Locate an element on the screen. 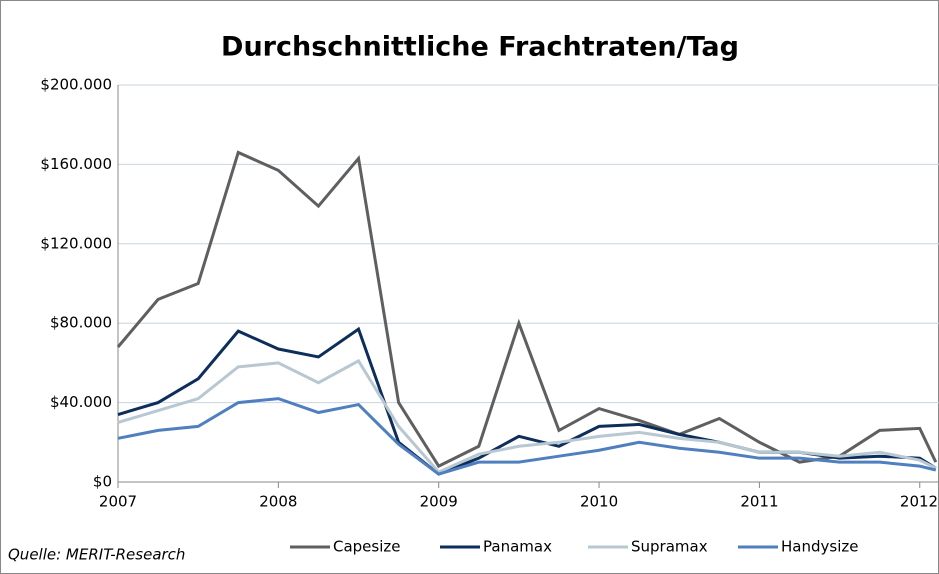 The image size is (939, 574). x-tick-label: 2012 is located at coordinates (919, 502).